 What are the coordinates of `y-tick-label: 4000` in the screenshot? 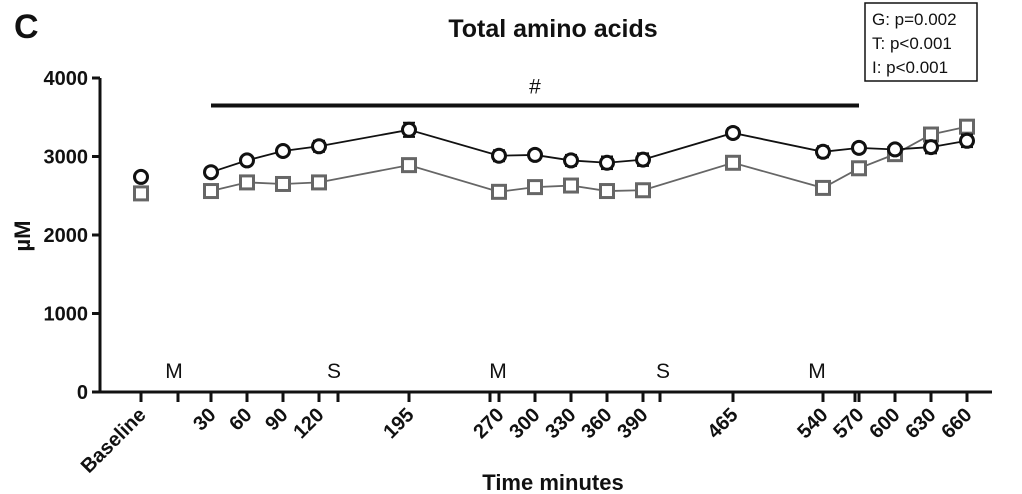 It's located at (66, 79).